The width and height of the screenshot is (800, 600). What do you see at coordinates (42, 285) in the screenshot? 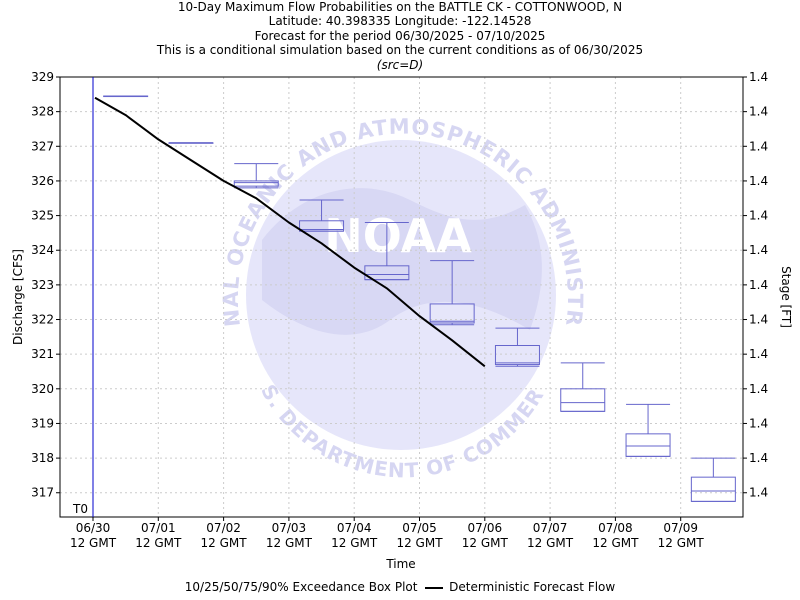
I see `y-tick-label: 323` at bounding box center [42, 285].